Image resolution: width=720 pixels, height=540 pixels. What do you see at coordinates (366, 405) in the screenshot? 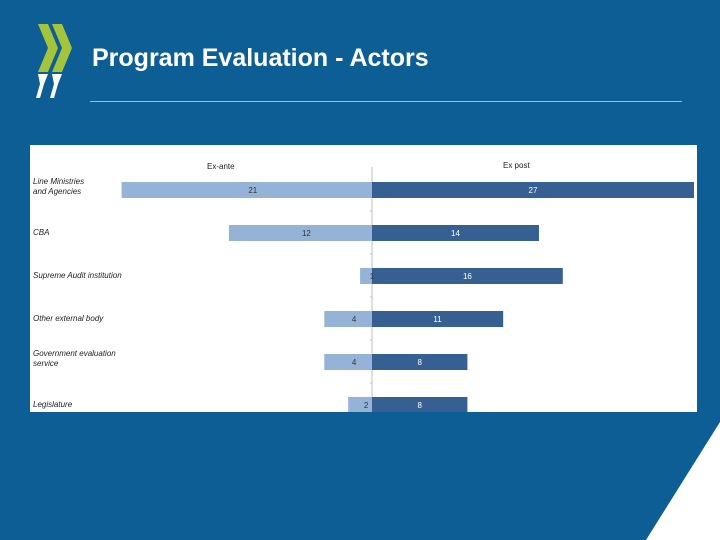
I see `data-label-ex-ante: 2` at bounding box center [366, 405].